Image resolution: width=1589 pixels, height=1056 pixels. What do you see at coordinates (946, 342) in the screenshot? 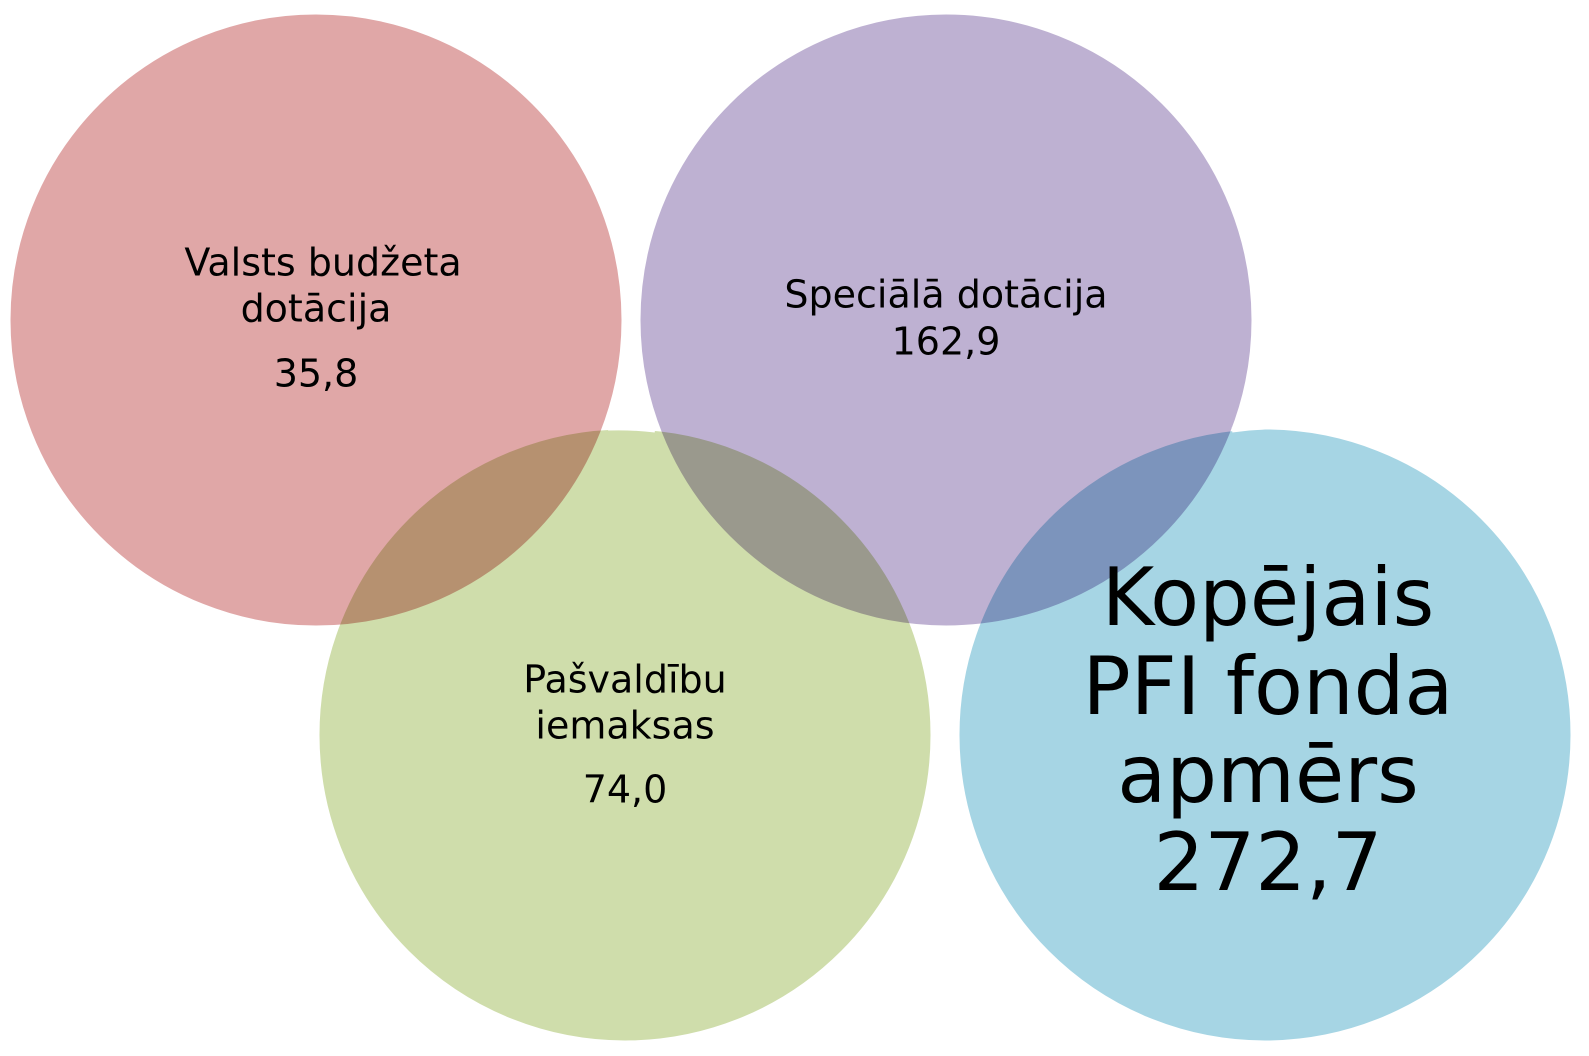
I see `node-value: 162,9` at bounding box center [946, 342].